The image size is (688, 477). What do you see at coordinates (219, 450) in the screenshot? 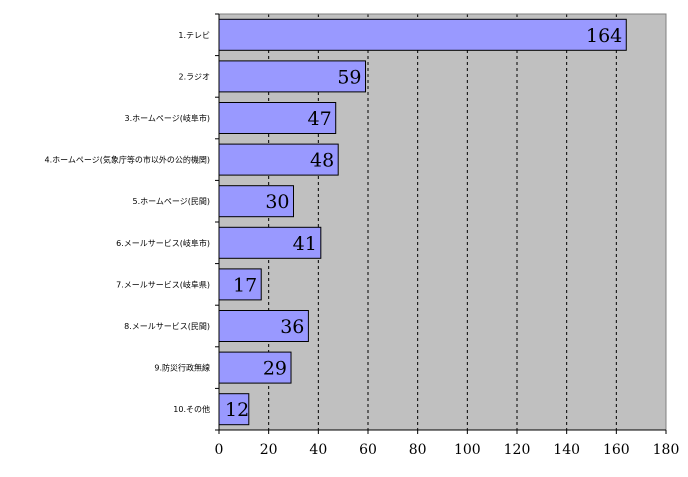
I see `tick-label: 0` at bounding box center [219, 450].